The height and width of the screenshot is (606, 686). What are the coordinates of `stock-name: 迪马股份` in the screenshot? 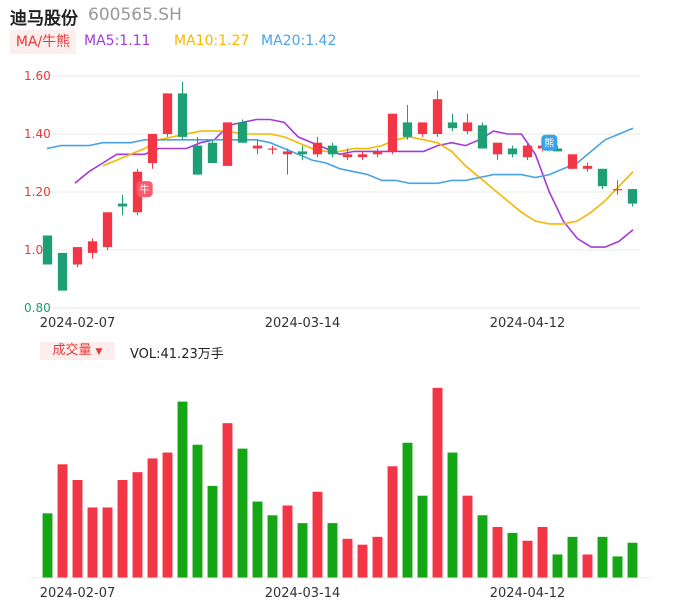 It's located at (44, 19).